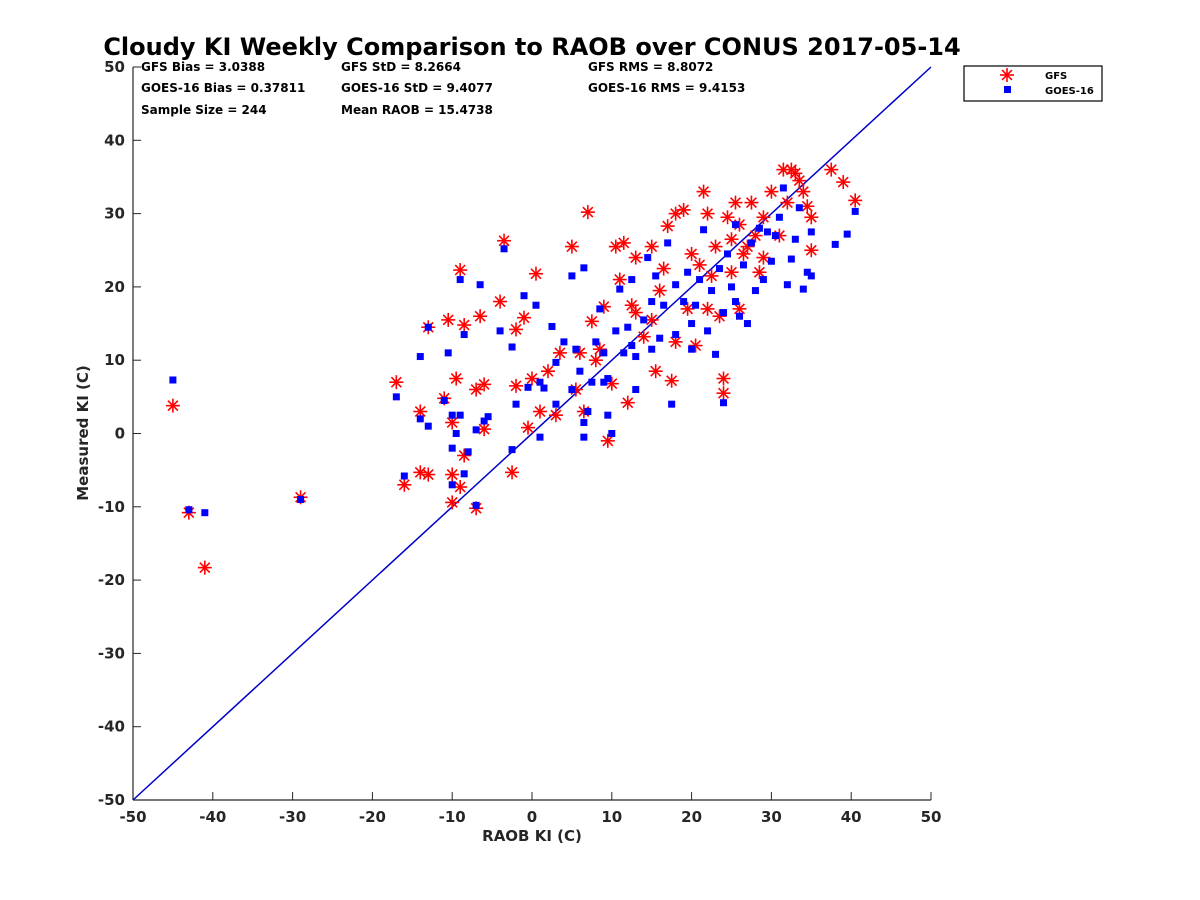 The height and width of the screenshot is (900, 1200). I want to click on x-tick-label: -20, so click(372, 817).